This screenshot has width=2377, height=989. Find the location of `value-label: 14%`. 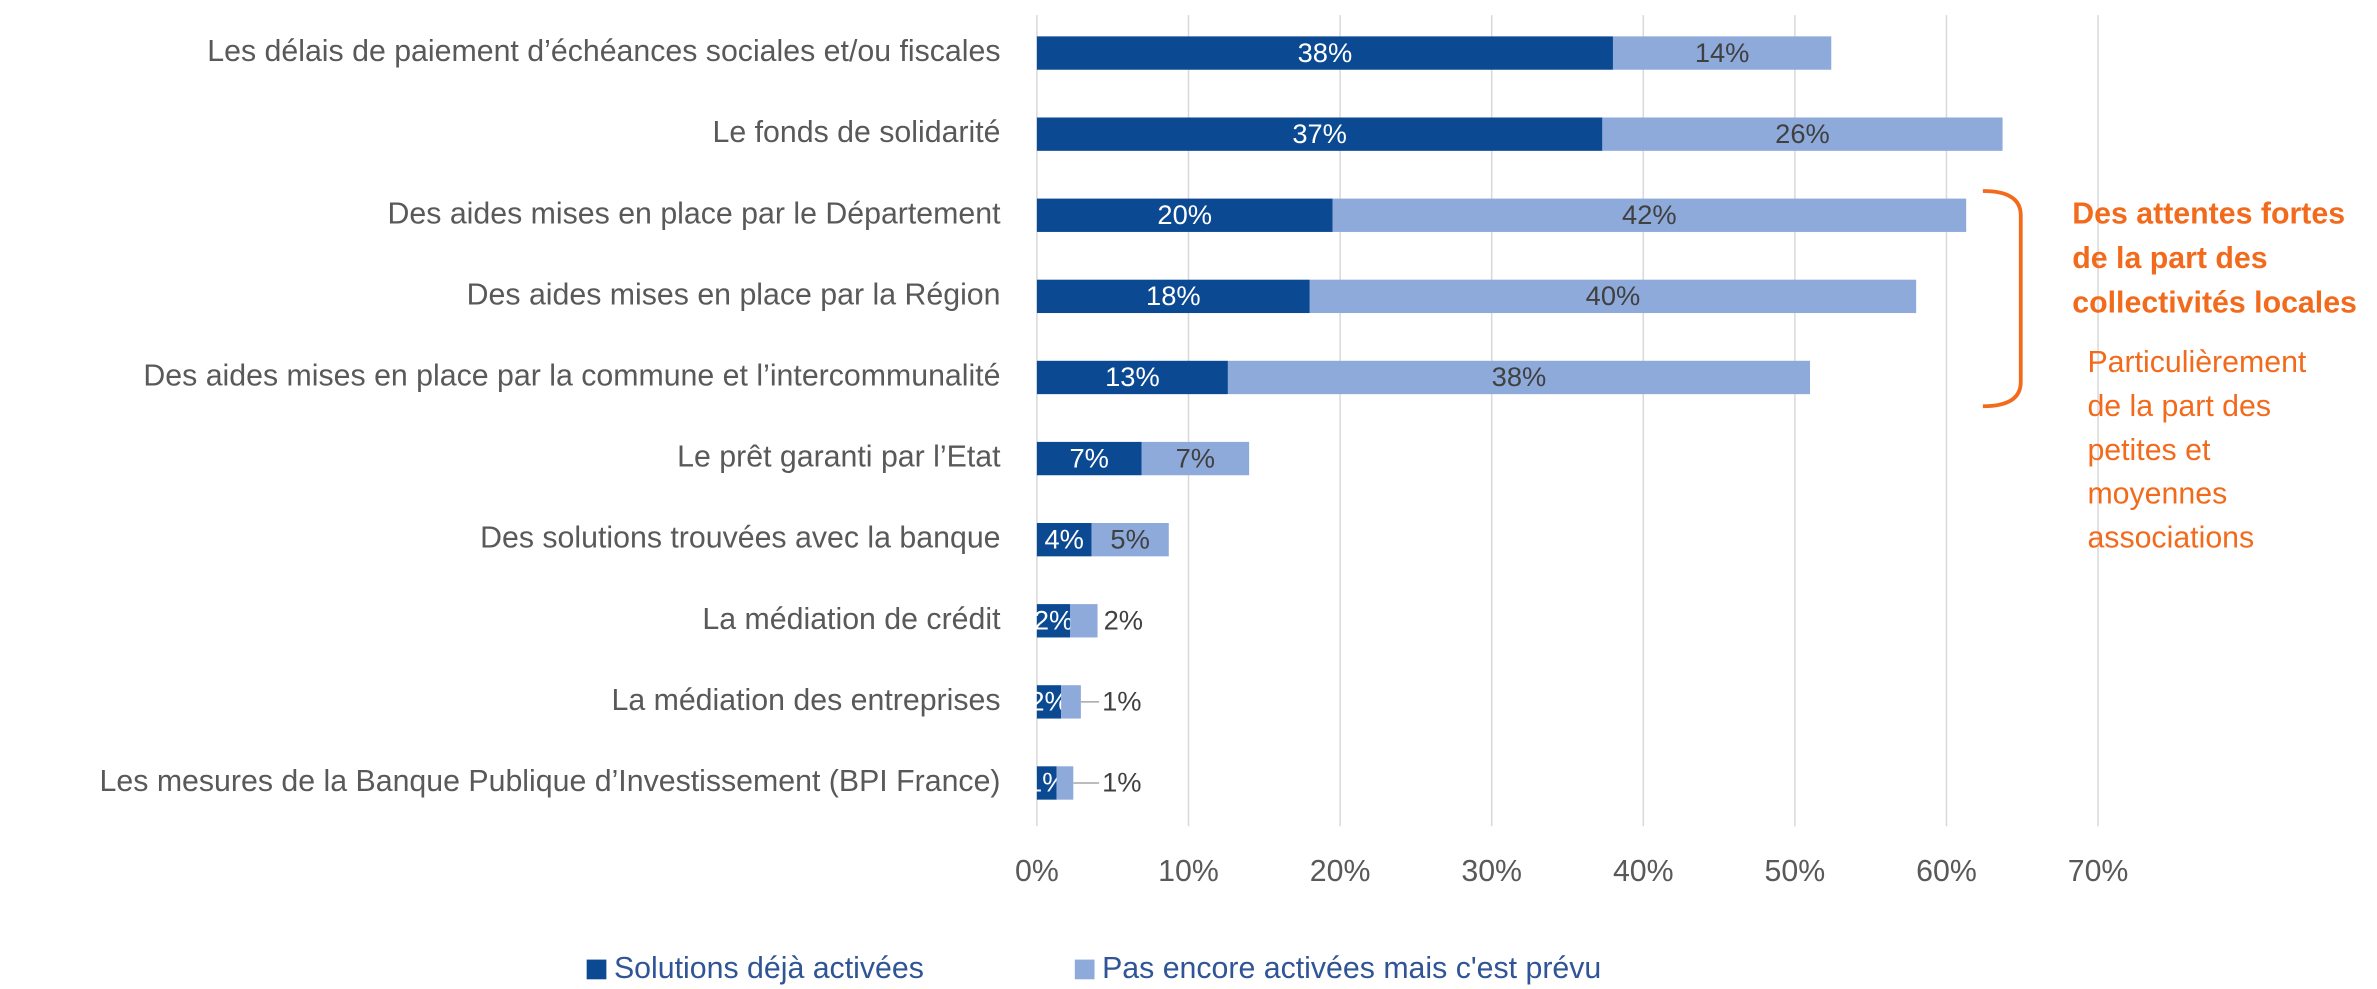

value-label: 14% is located at coordinates (1722, 52).